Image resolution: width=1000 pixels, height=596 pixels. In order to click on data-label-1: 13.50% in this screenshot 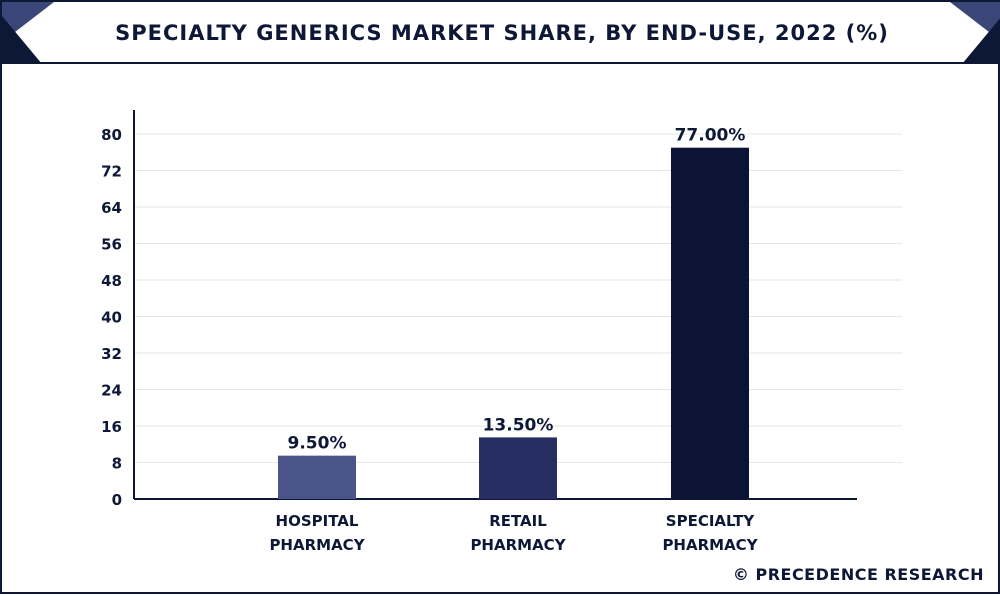, I will do `click(518, 425)`.